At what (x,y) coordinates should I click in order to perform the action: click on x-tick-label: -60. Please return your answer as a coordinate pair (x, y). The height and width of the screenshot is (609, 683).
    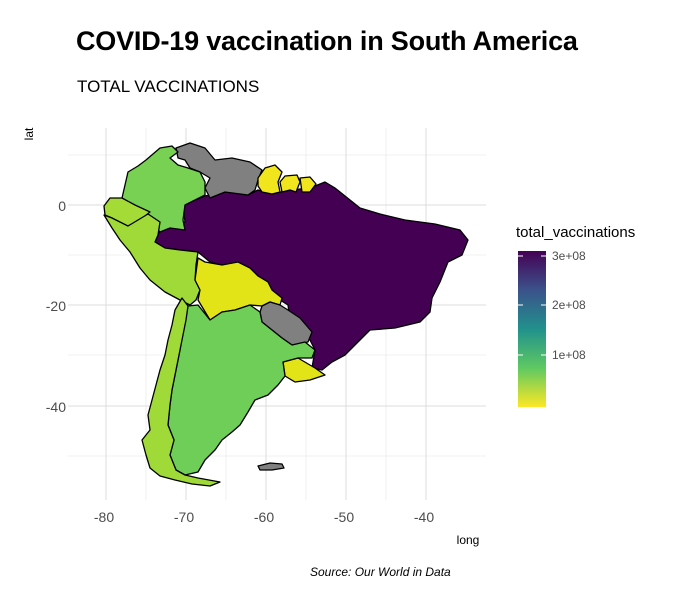
    Looking at the image, I should click on (264, 517).